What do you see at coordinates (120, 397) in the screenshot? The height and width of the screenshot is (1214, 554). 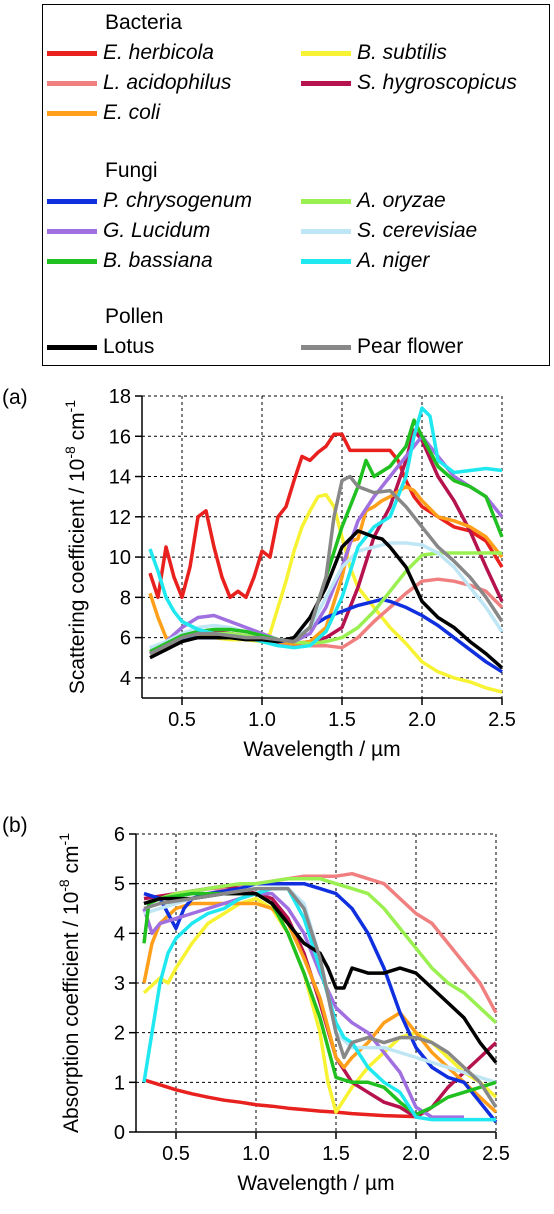 I see `y-tick-label: 18` at bounding box center [120, 397].